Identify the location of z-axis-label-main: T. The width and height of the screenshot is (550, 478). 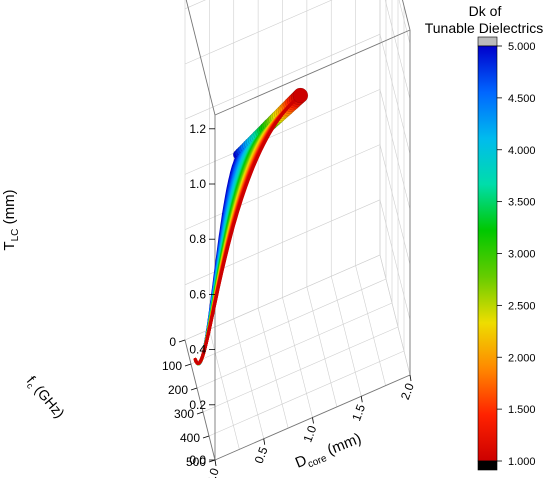
(9, 245).